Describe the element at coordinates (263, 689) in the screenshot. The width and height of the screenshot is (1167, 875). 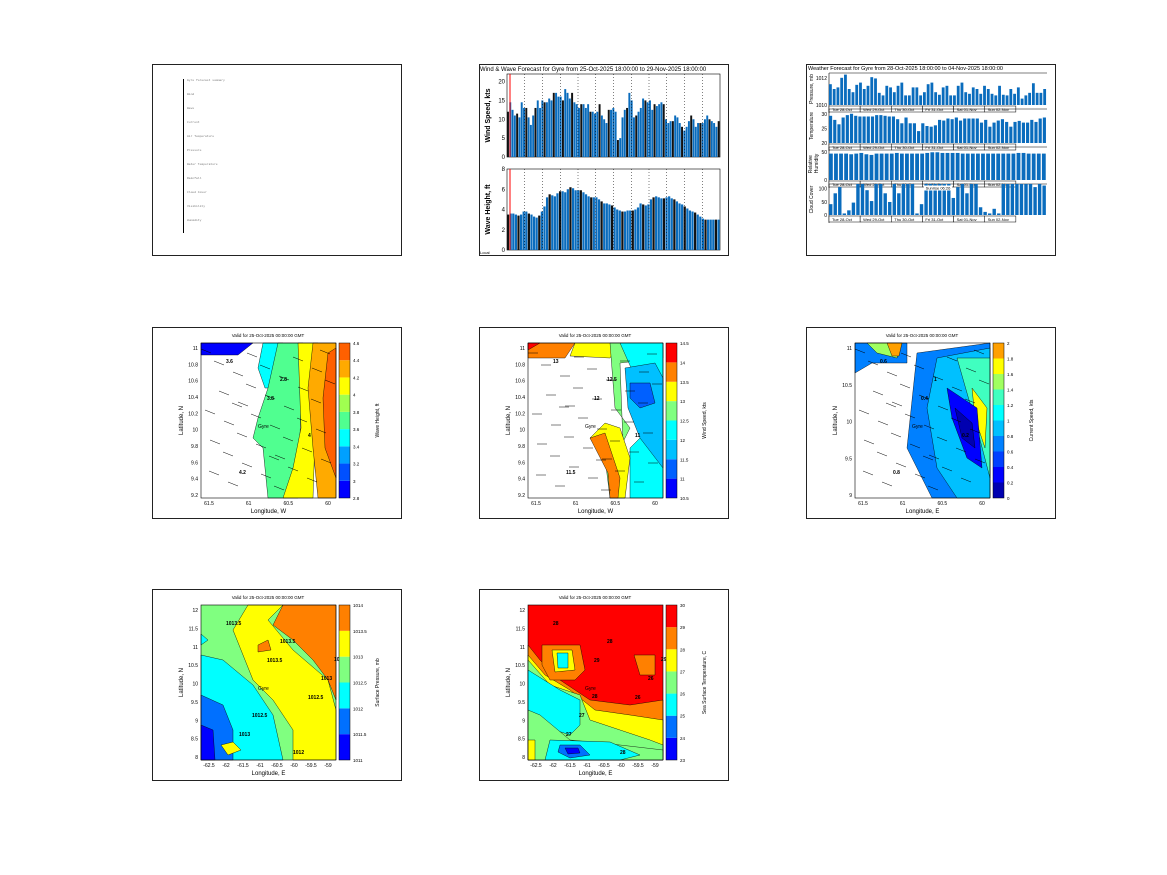
I see `site-label: Gyre` at that location.